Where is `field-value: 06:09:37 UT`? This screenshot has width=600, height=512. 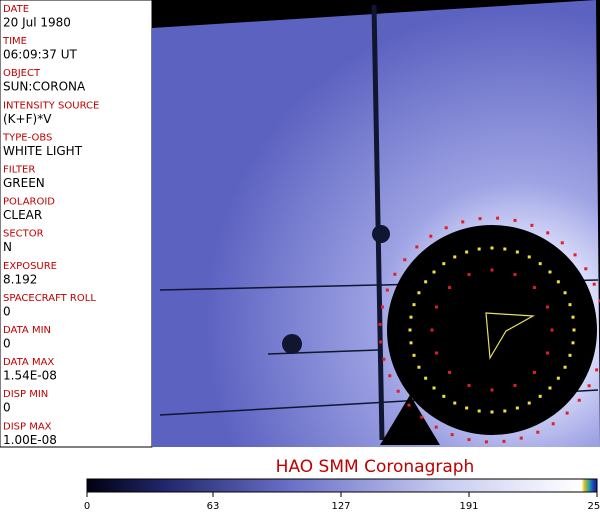
field-value: 06:09:37 UT is located at coordinates (40, 55).